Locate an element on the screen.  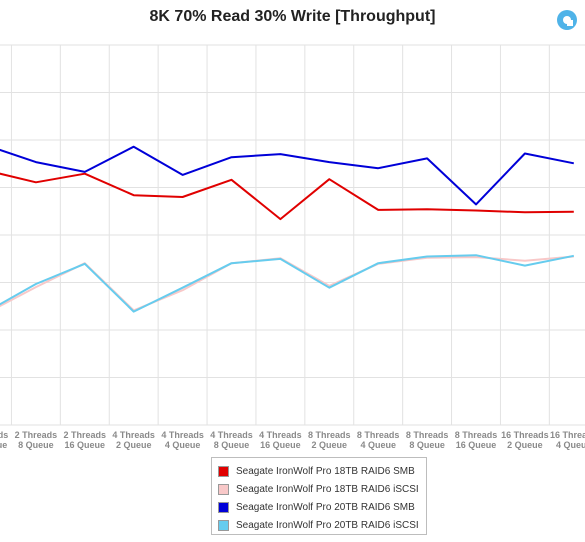
x-tick-label: 4 Threads 2 Queue is located at coordinates (133, 440).